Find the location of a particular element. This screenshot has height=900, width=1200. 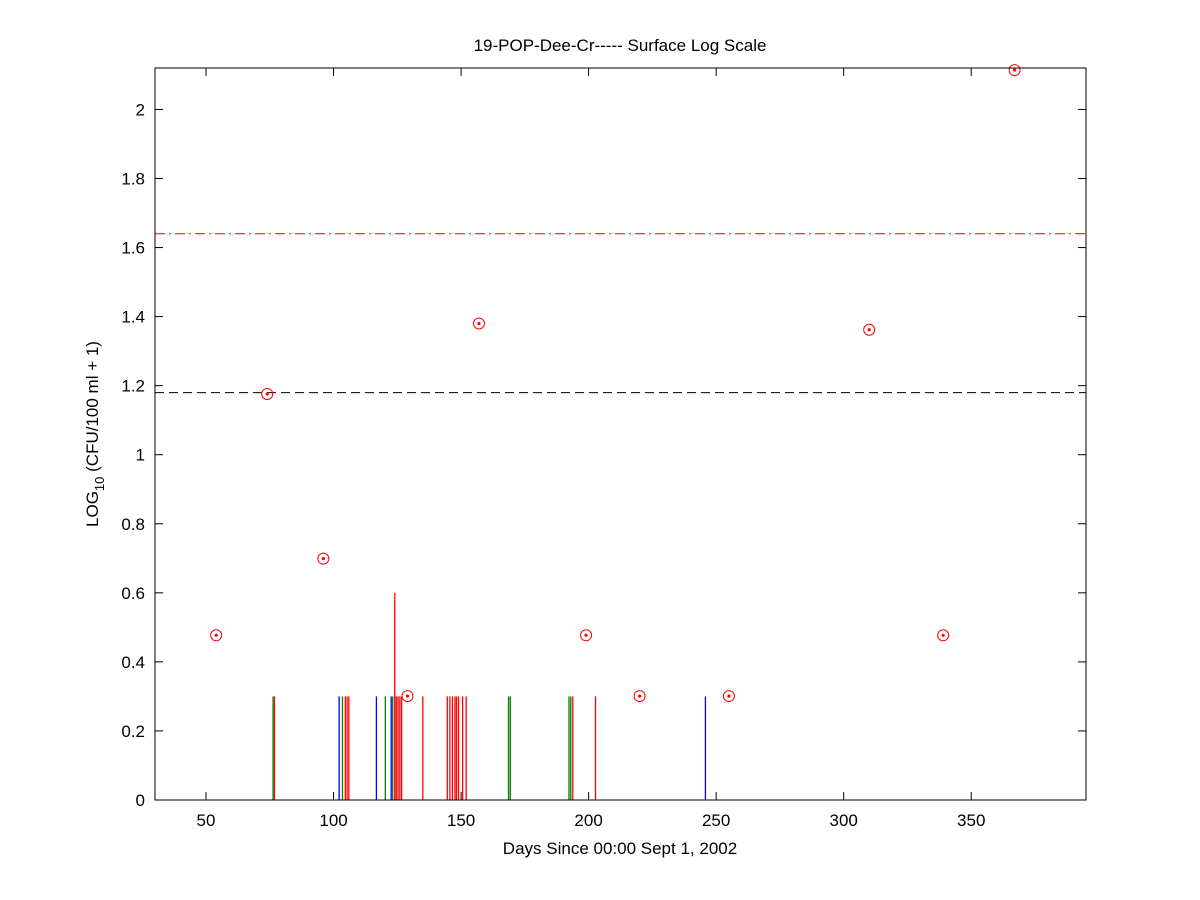

x-tick-label: 300 is located at coordinates (843, 820).